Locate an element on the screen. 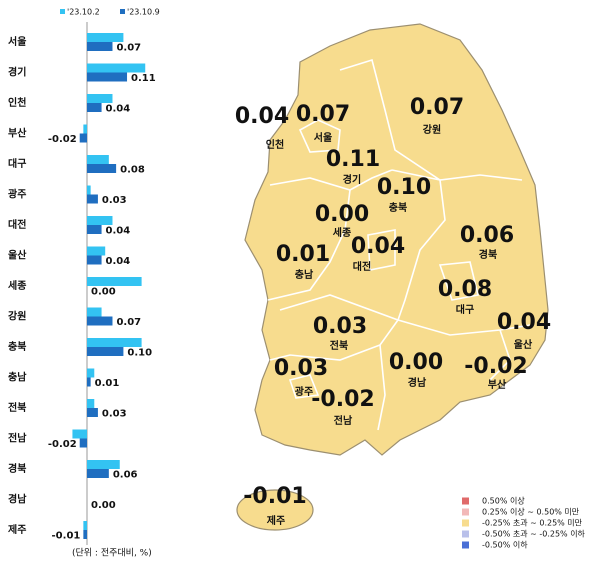  value-label: -0.02 is located at coordinates (62, 139).